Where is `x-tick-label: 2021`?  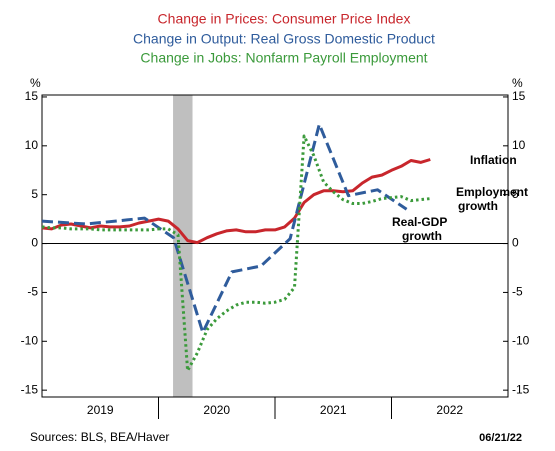 x-tick-label: 2021 is located at coordinates (333, 410).